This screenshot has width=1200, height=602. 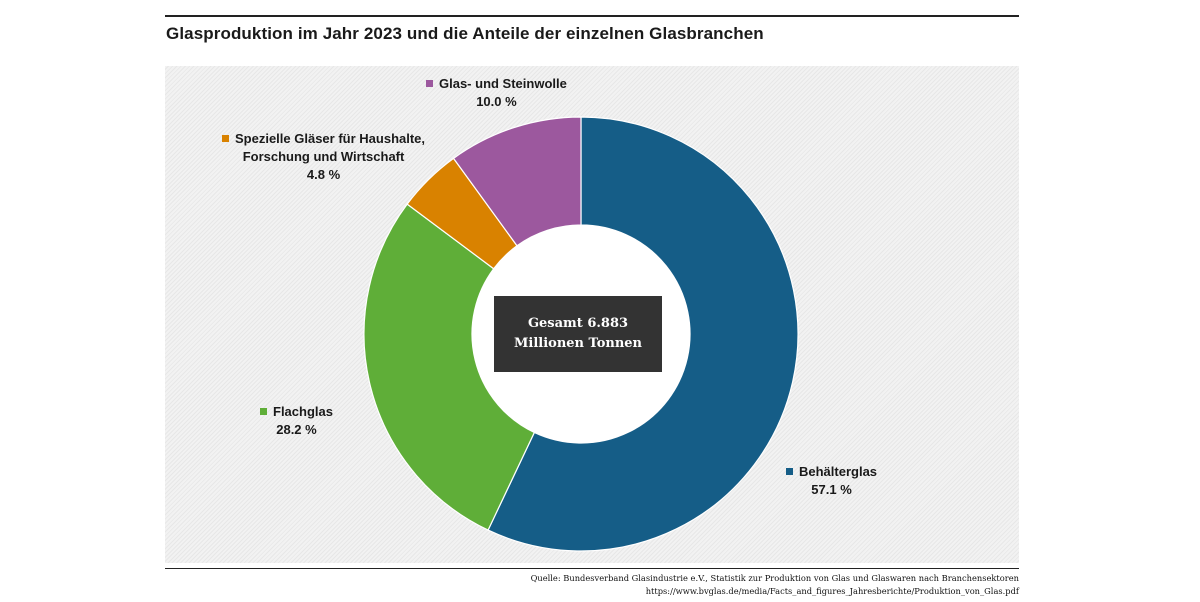 What do you see at coordinates (263, 411) in the screenshot?
I see `legend-swatch-flachglas` at bounding box center [263, 411].